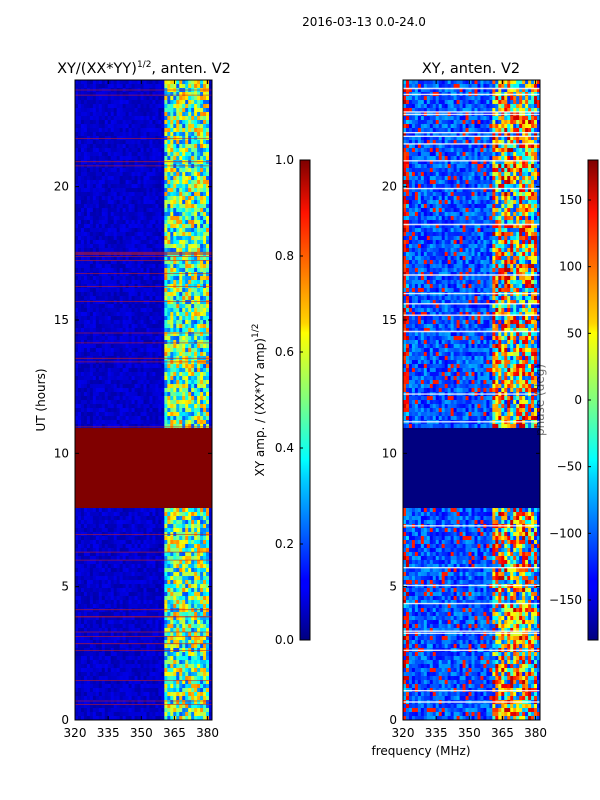  What do you see at coordinates (289, 400) in the screenshot?
I see `amplitude-colorbar-ticks: 0.0 0.2 0.4 0.6 0.8 1.0` at bounding box center [289, 400].